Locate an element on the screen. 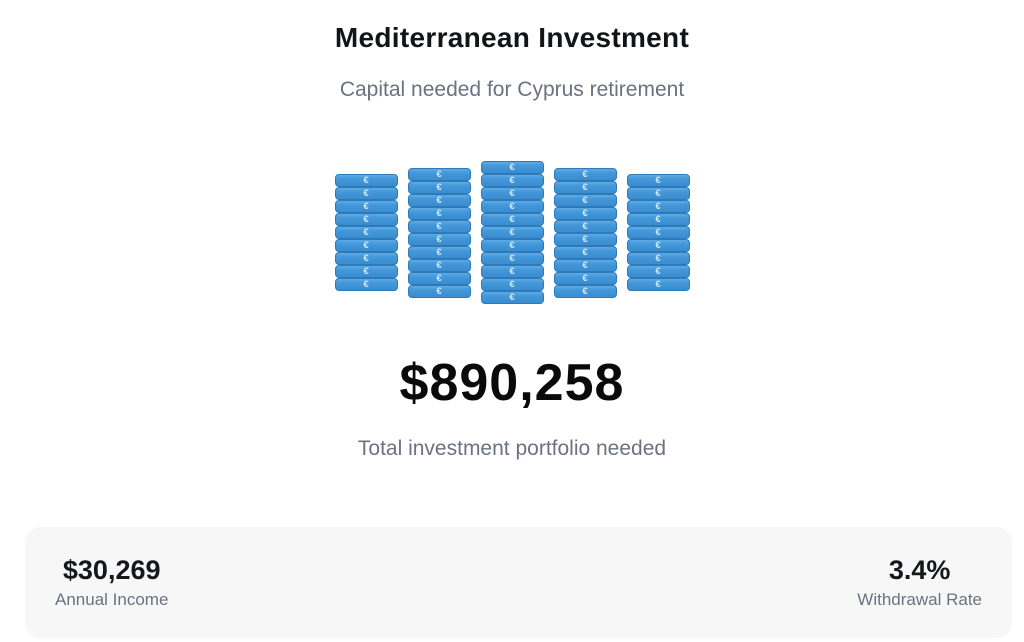  money-stack: € € € € € € € € € € € is located at coordinates (512, 232).